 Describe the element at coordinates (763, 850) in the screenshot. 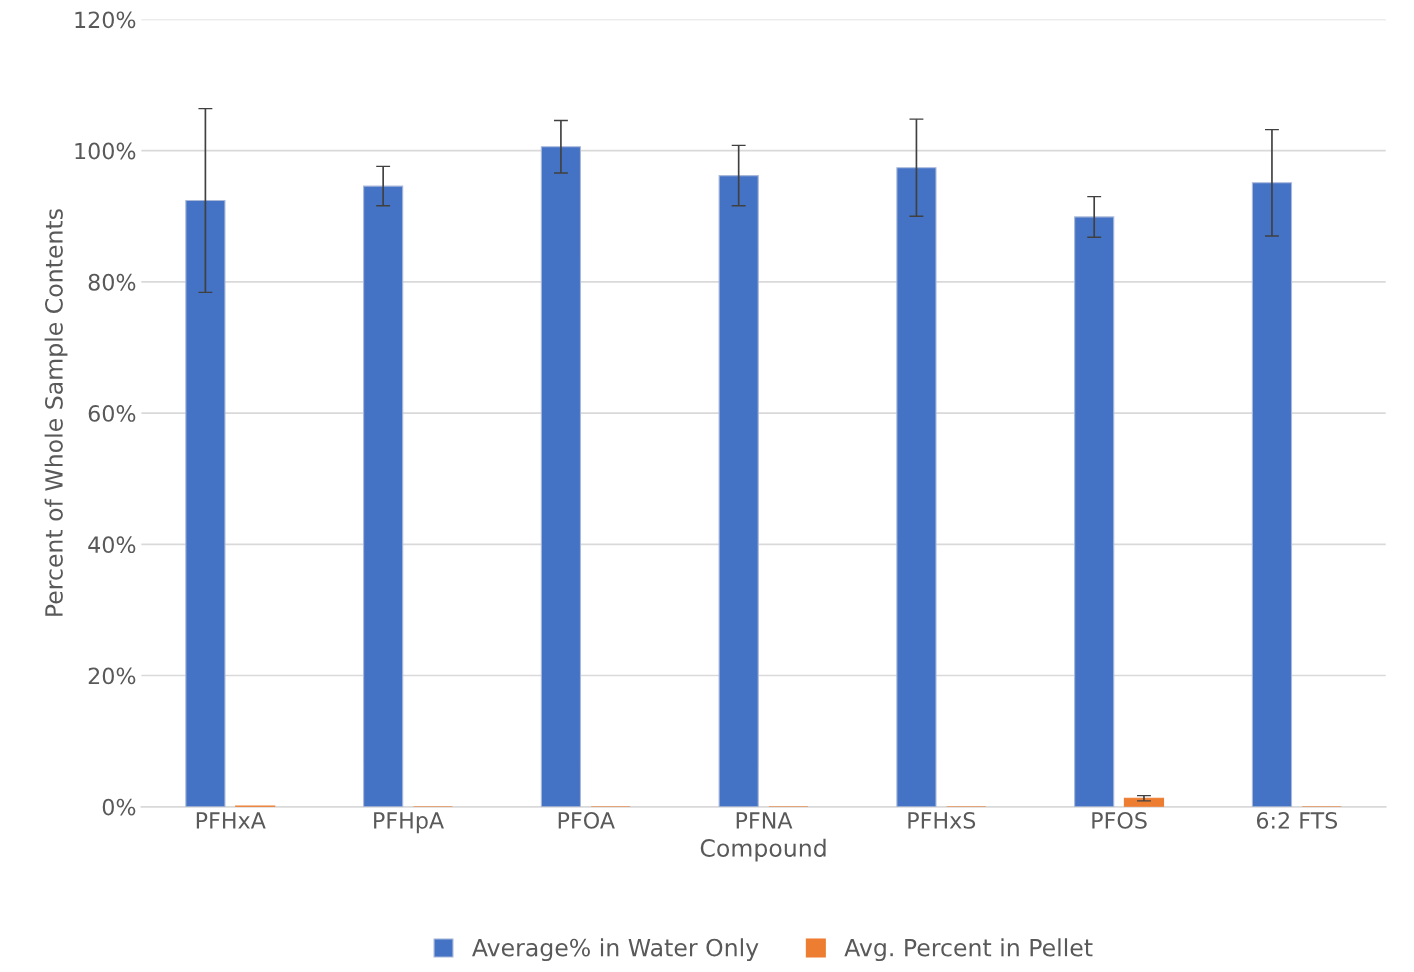

I see `x-axis-title: Compound` at that location.